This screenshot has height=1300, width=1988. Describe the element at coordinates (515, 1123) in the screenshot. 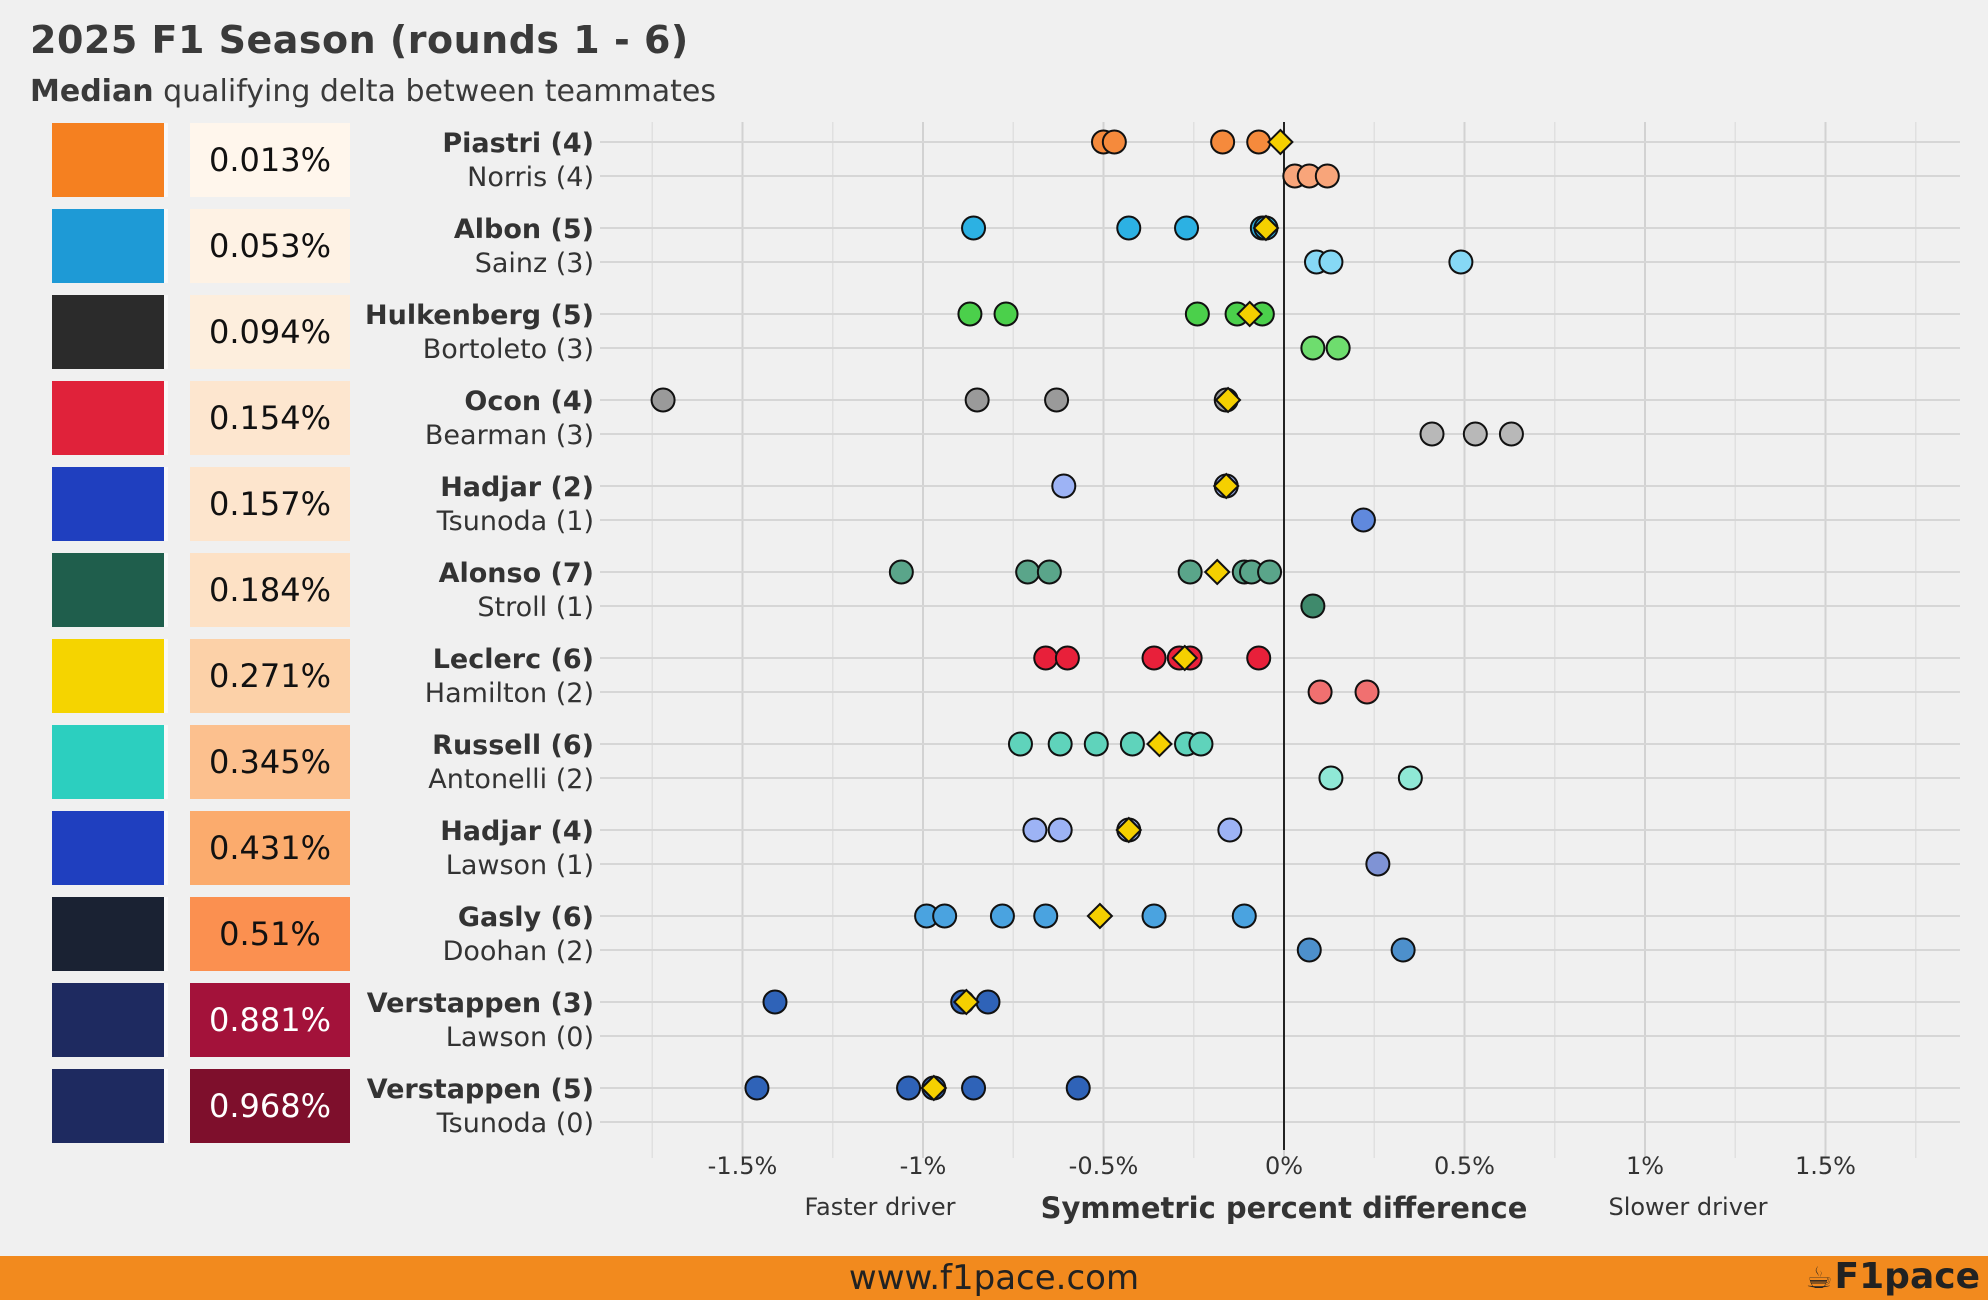

I see `driver-label-slower: Tsunoda (0)` at that location.